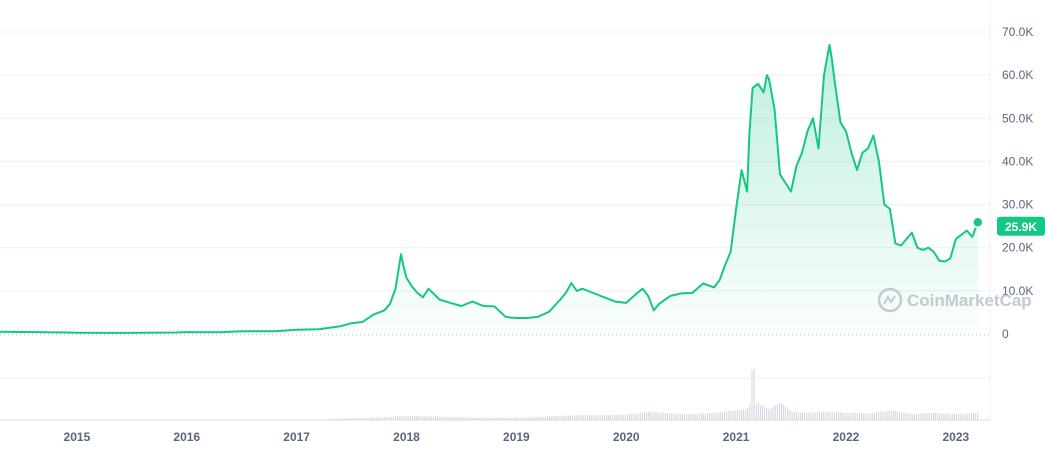  I want to click on x-tick-label: 2021, so click(736, 437).